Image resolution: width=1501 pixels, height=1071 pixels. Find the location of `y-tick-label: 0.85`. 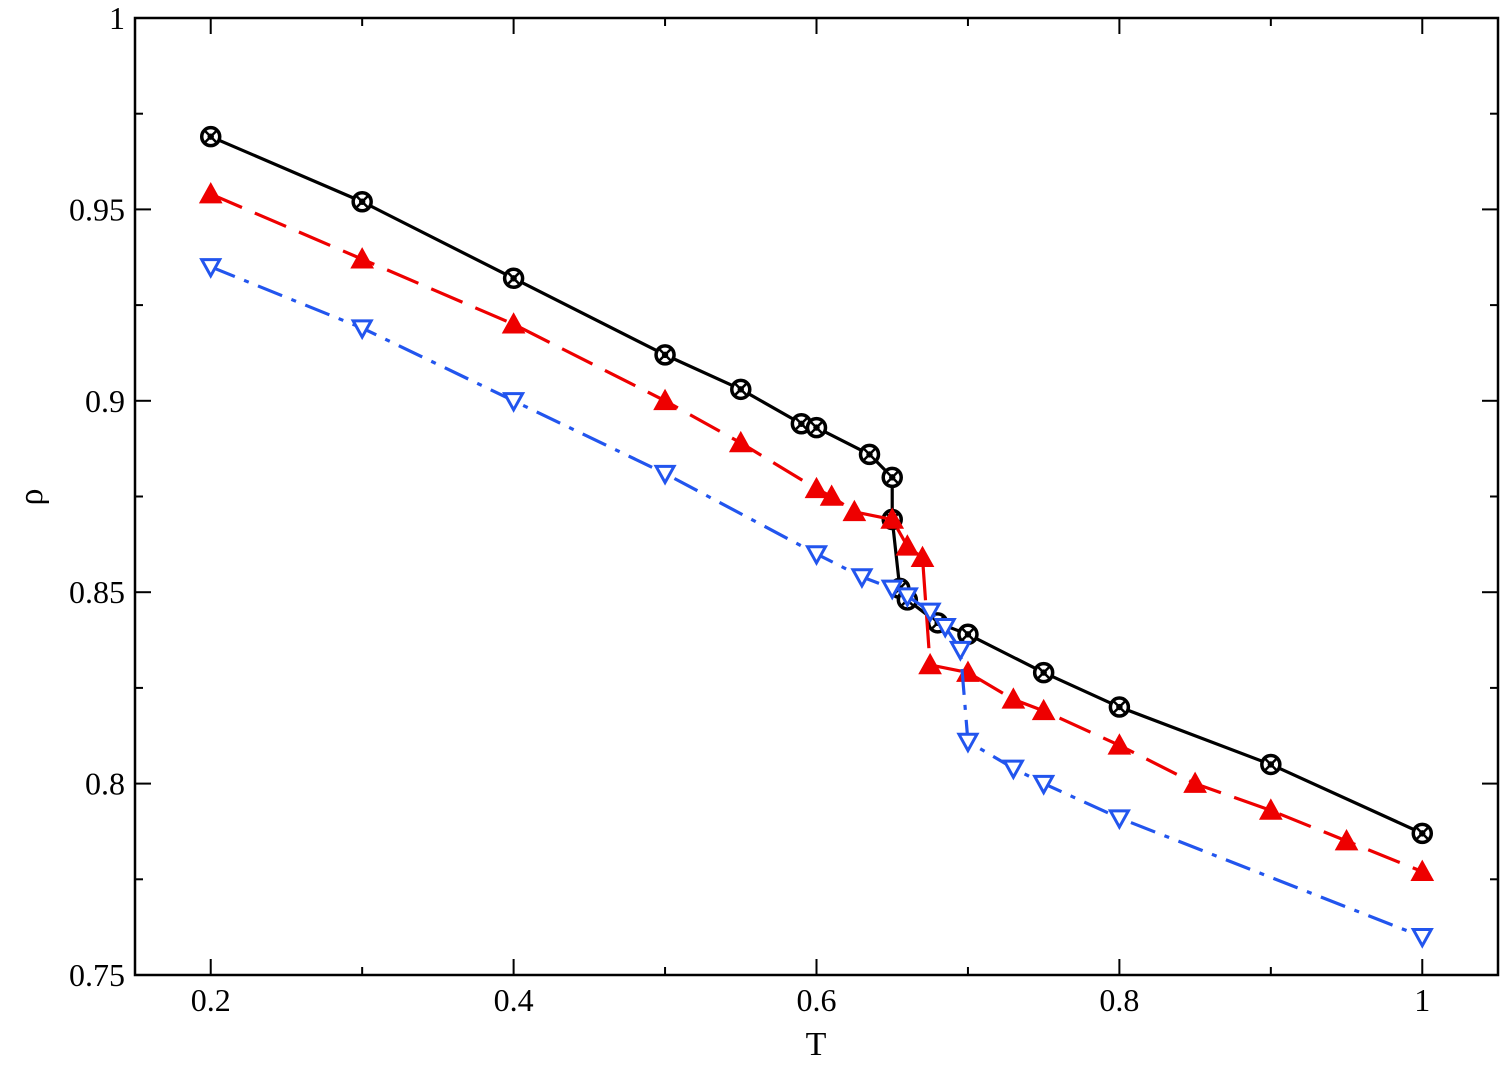

y-tick-label: 0.85 is located at coordinates (97, 592).